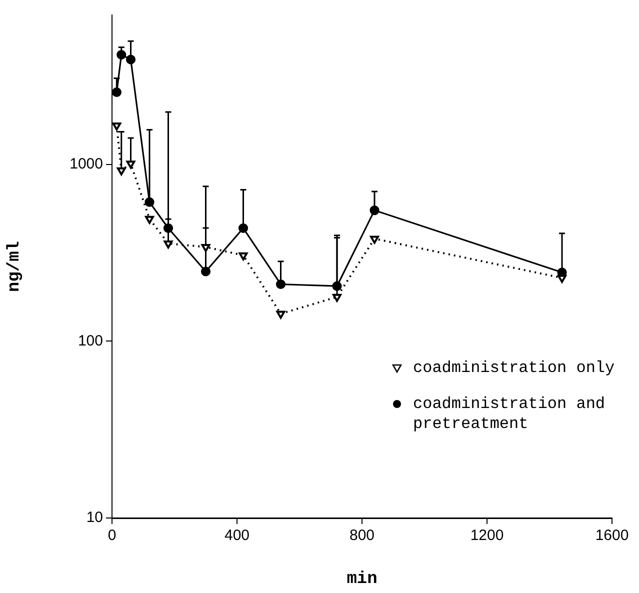 The height and width of the screenshot is (593, 639). Describe the element at coordinates (487, 535) in the screenshot. I see `x-tick-label: 1200` at that location.